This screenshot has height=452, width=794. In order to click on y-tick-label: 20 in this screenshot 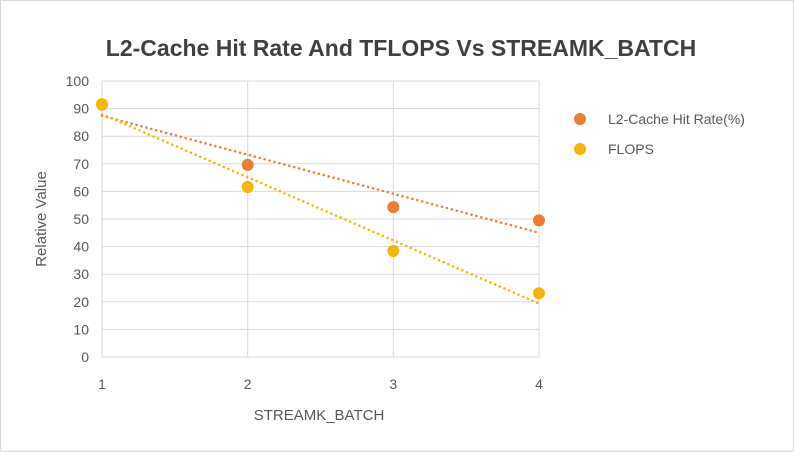, I will do `click(81, 302)`.